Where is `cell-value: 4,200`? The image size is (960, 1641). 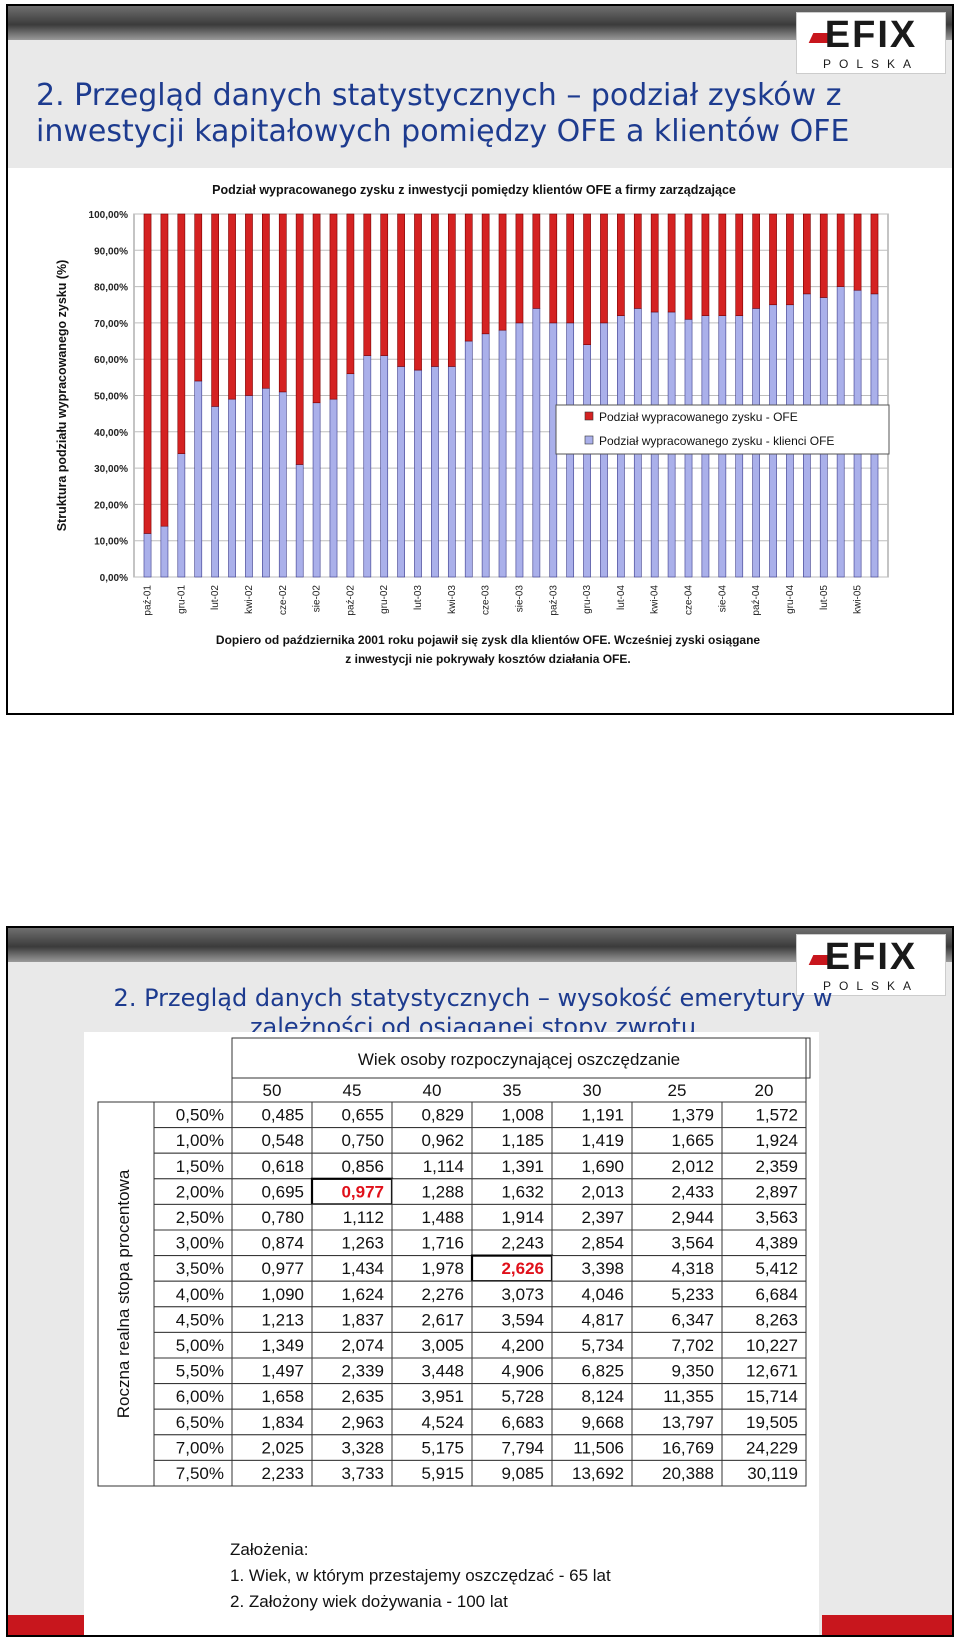 cell-value: 4,200 is located at coordinates (522, 1345).